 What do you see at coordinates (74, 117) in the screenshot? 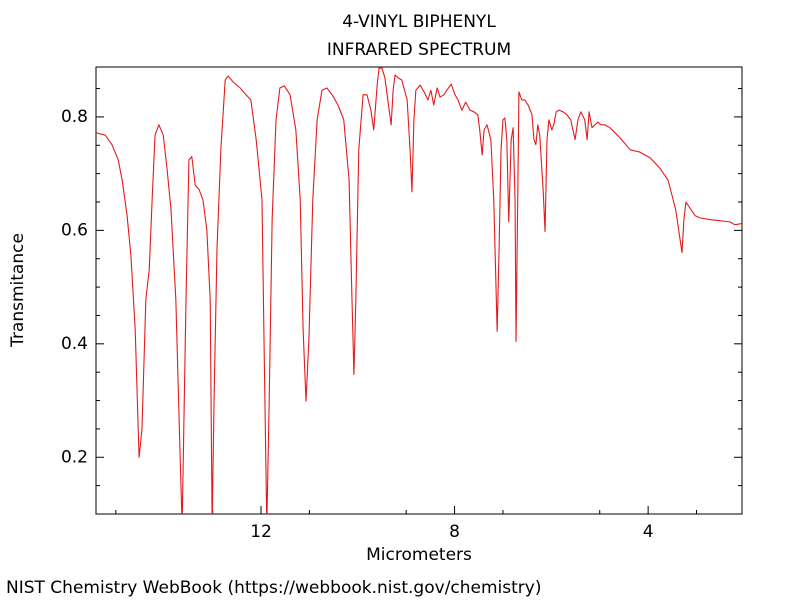
I see `y-tick-label: 0.8` at bounding box center [74, 117].